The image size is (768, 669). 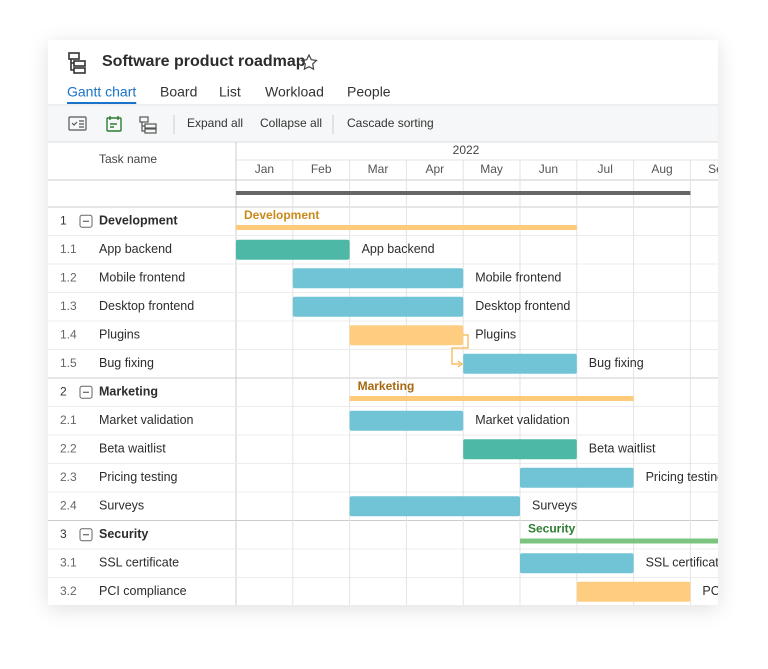 I want to click on task-name: Development, so click(x=138, y=221).